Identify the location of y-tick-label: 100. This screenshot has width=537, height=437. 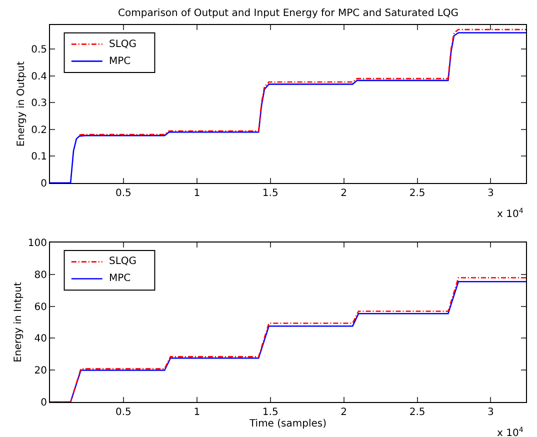
(37, 244).